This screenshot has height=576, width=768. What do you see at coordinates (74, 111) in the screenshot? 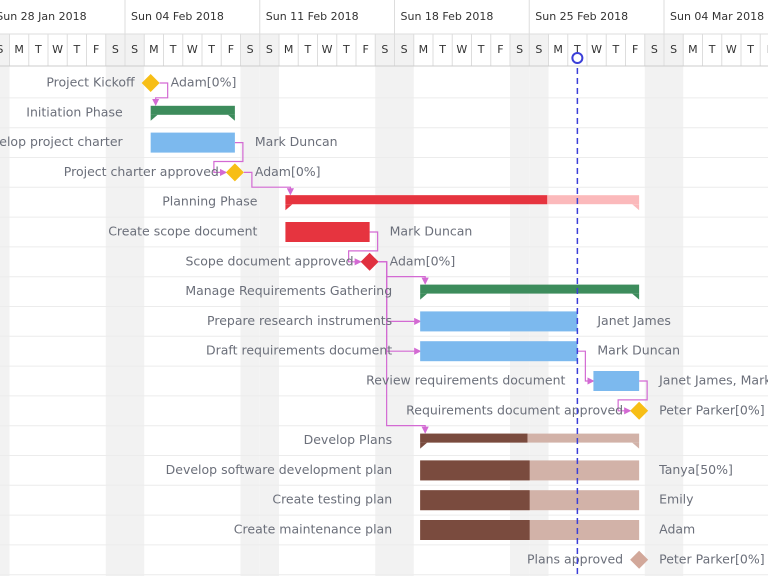
I see `task-name: Initiation Phase` at bounding box center [74, 111].